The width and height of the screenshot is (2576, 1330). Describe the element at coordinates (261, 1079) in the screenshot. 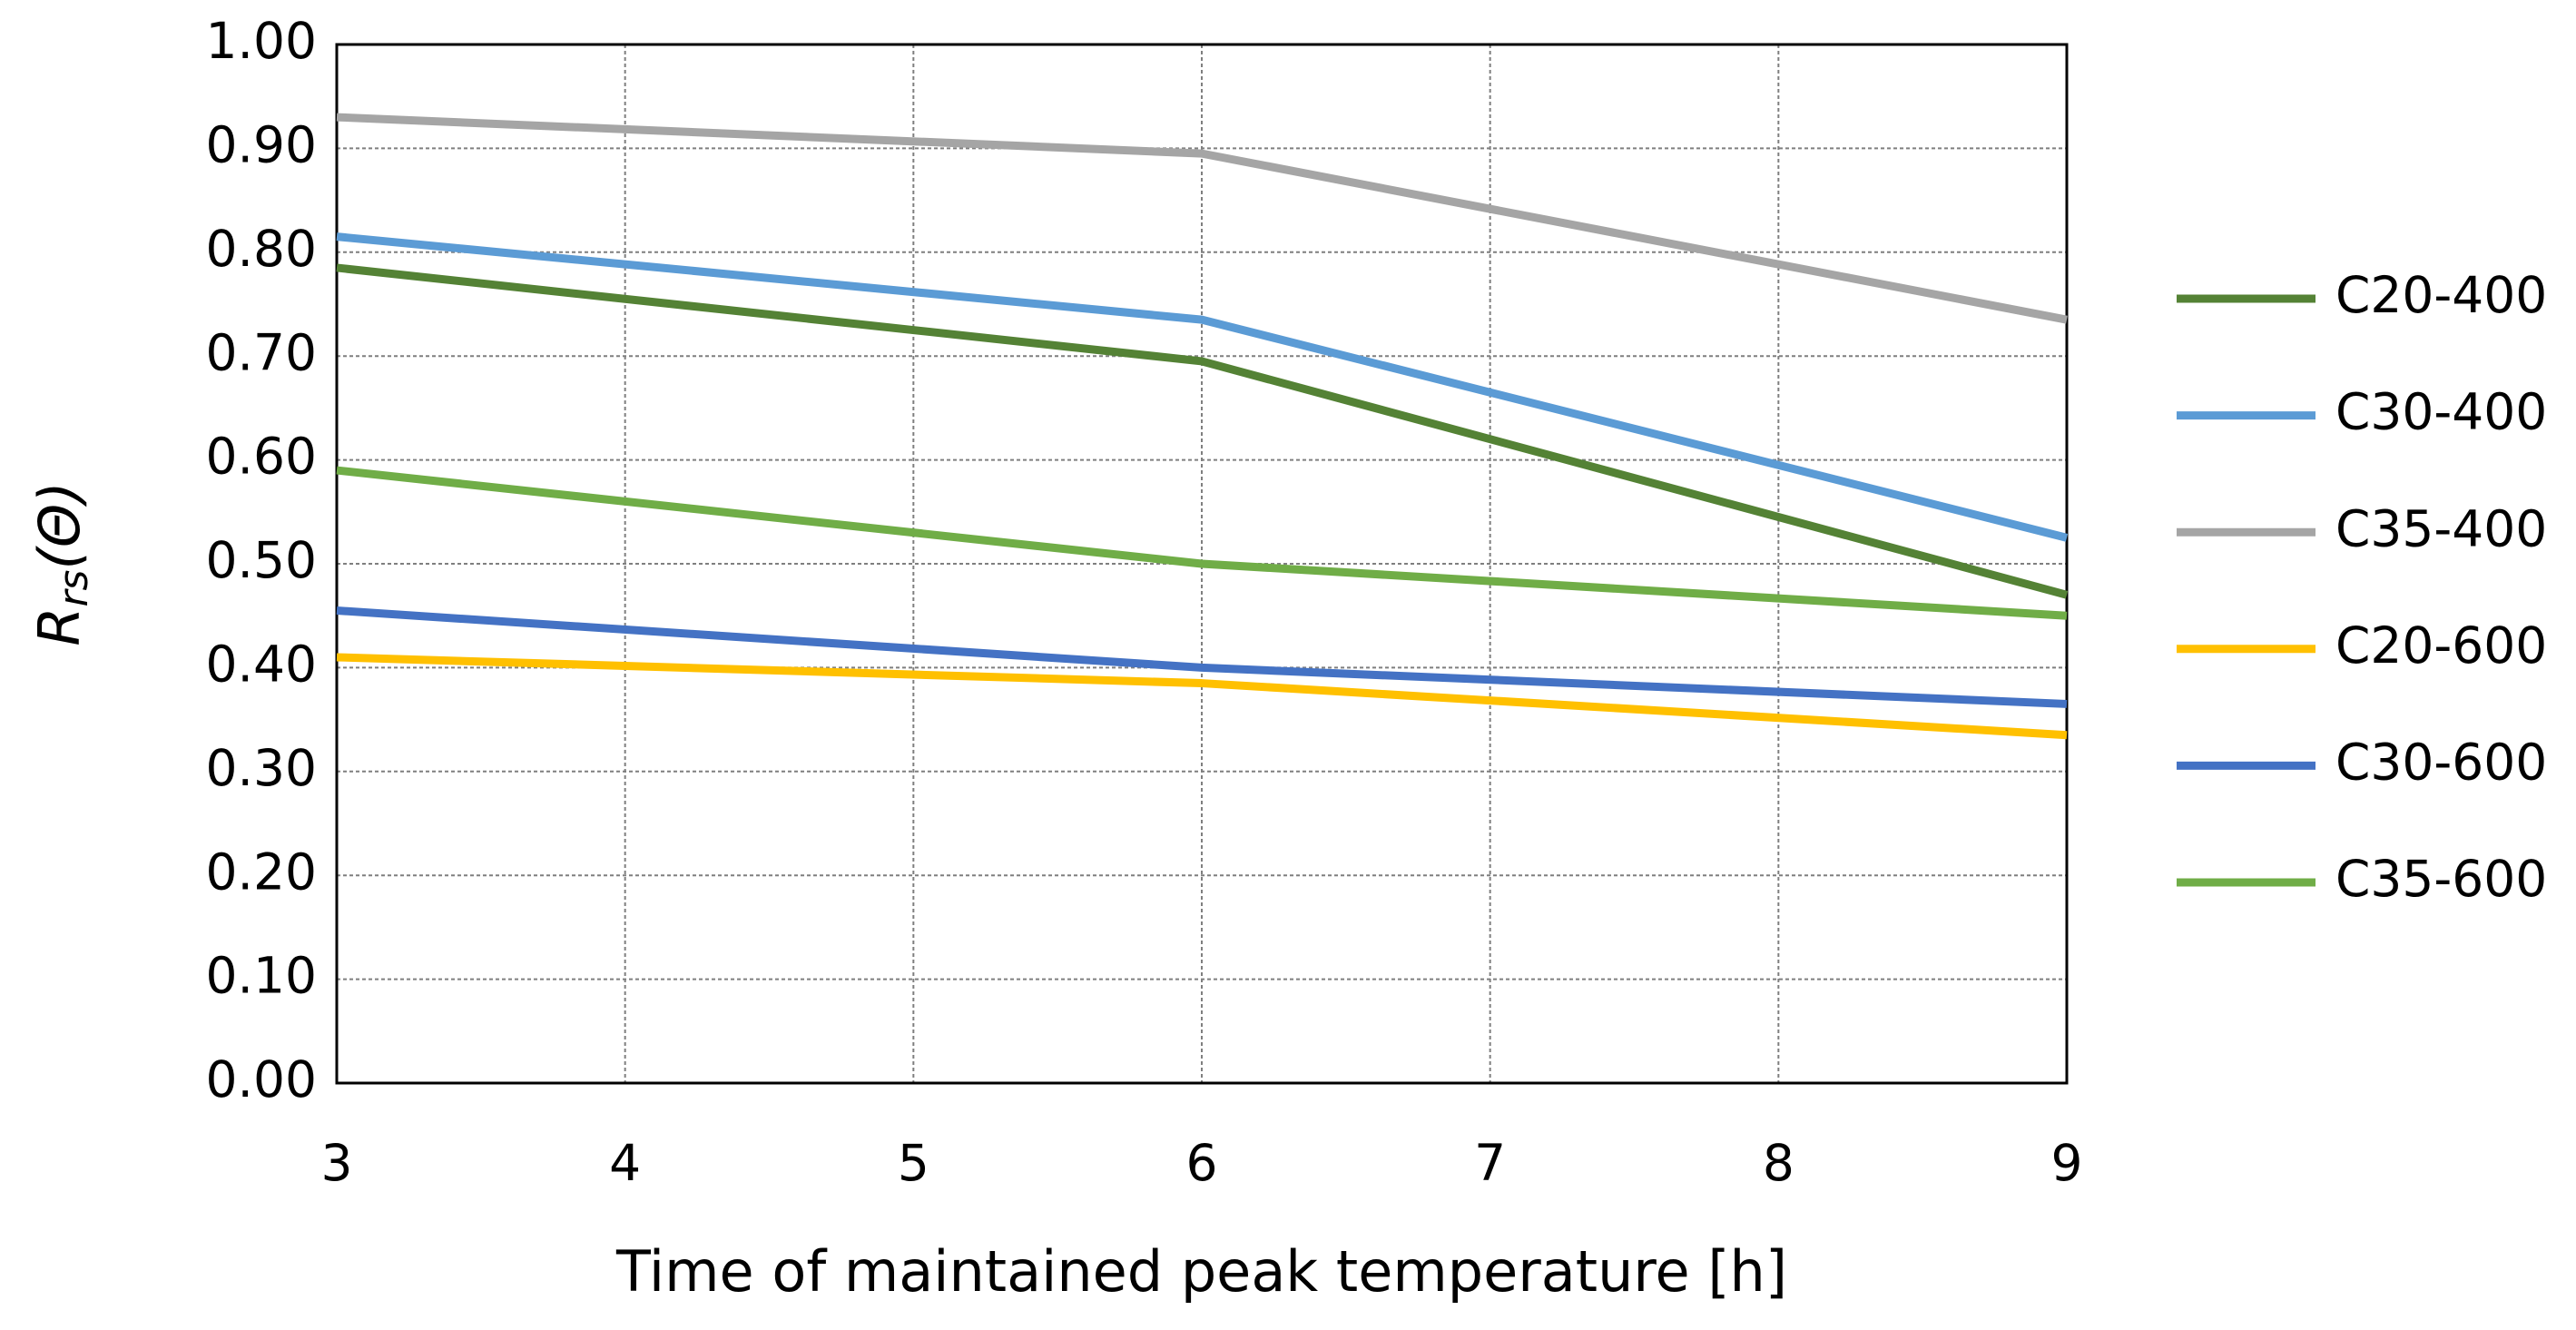

I see `y-tick-label: 0.00` at that location.